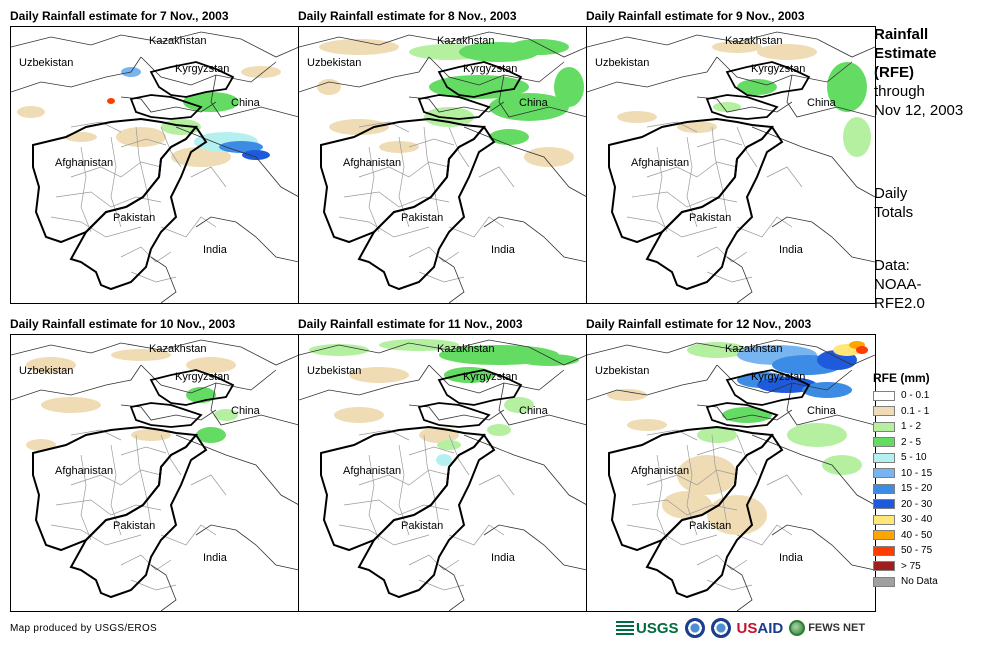 This screenshot has height=649, width=983. I want to click on legend-item: 50 - 75, so click(905, 551).